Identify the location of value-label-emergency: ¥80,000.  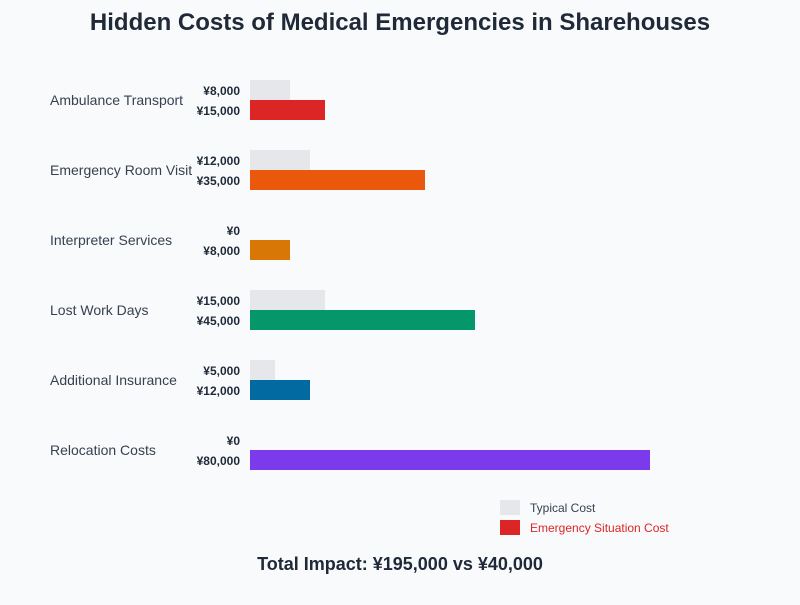
(219, 461).